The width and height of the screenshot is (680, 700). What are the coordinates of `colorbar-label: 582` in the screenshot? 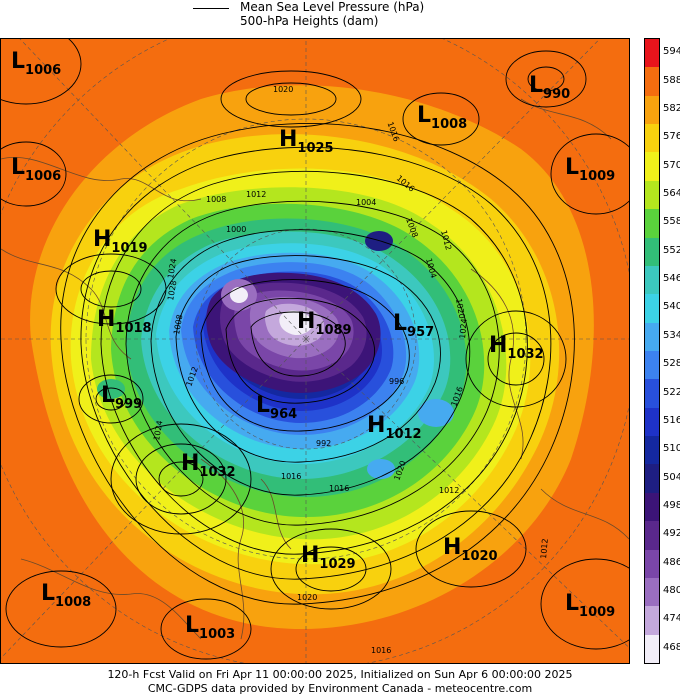 It's located at (671, 108).